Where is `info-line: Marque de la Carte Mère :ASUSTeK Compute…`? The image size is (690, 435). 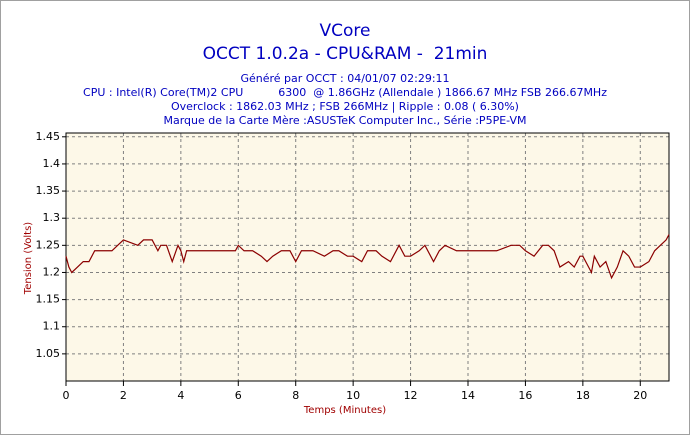 info-line: Marque de la Carte Mère :ASUSTeK Compute… is located at coordinates (344, 120).